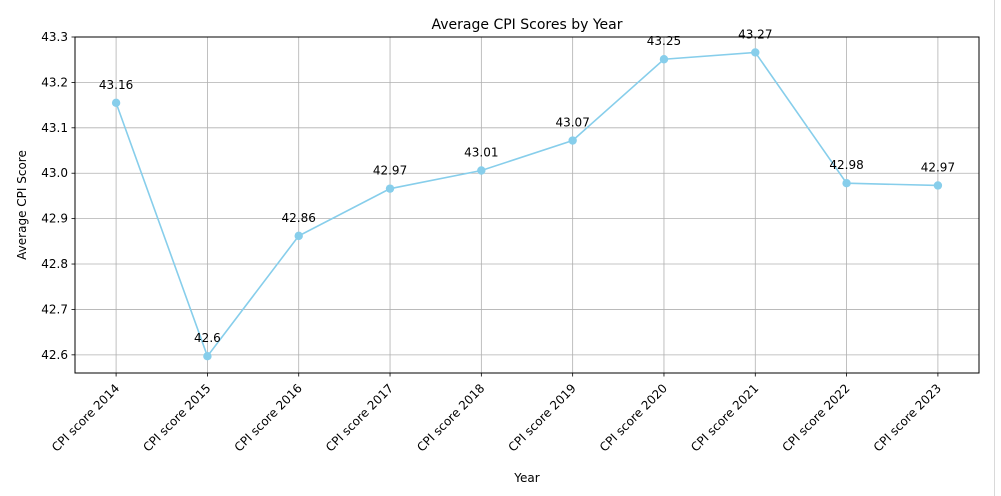  I want to click on x-tick-label: CPI score 2015, so click(176, 417).